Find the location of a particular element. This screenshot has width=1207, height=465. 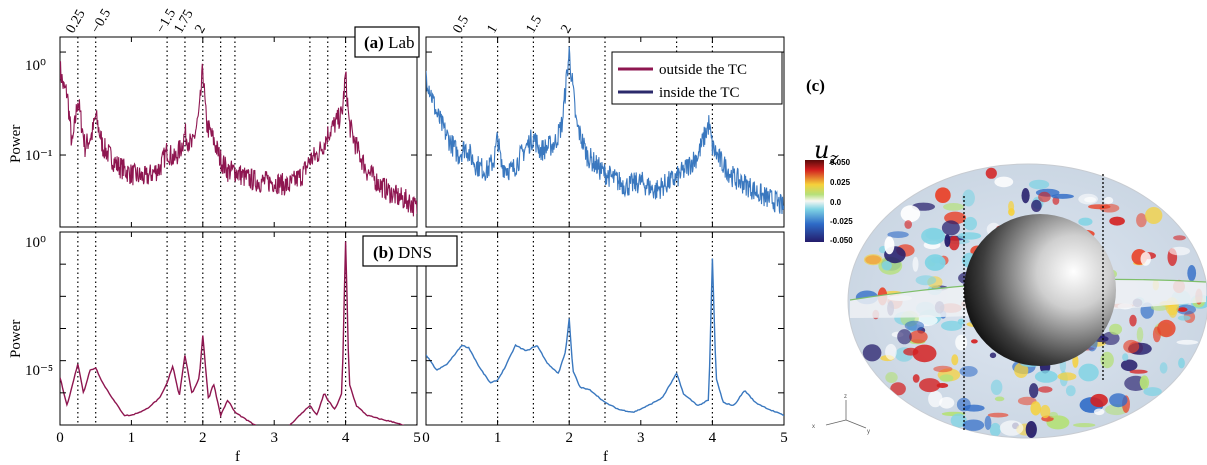

panel-a-label: (a) Lab is located at coordinates (387, 42).